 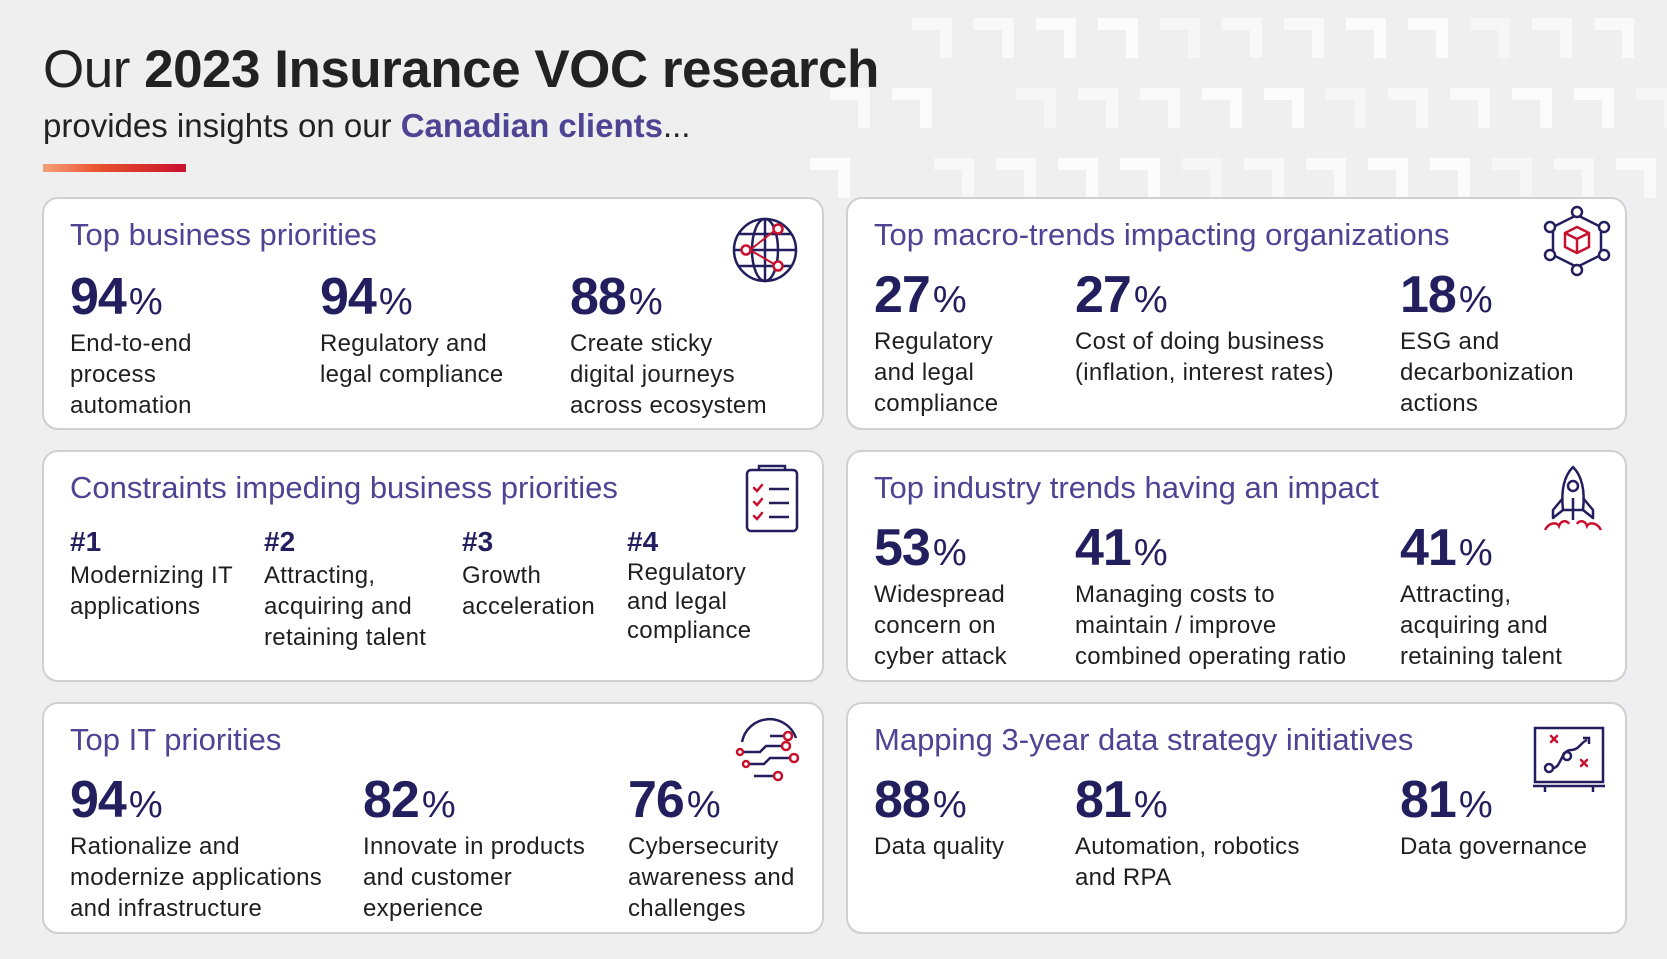 I want to click on stat-label: ESG and decarbonization actions, so click(x=1487, y=372).